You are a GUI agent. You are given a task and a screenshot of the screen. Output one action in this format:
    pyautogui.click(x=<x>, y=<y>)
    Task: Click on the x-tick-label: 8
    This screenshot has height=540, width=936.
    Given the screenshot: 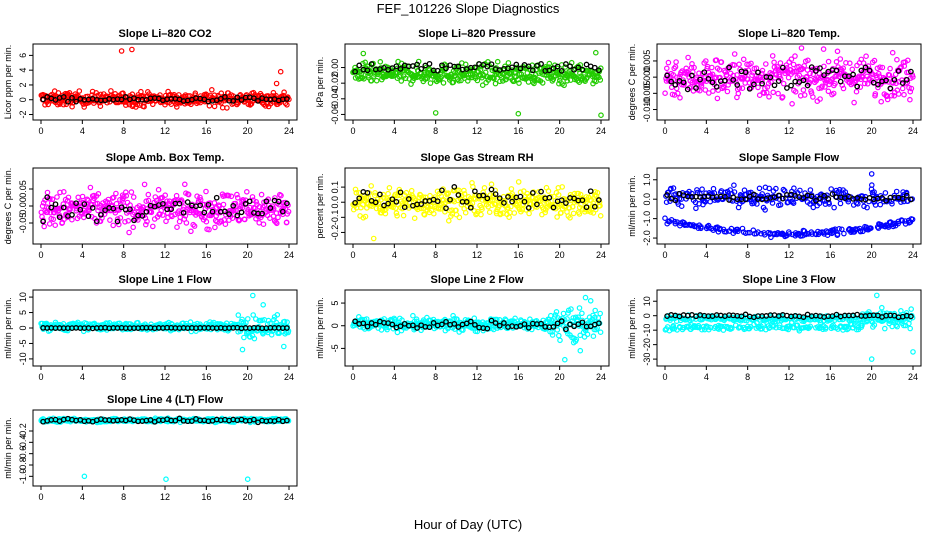 What is the action you would take?
    pyautogui.click(x=747, y=131)
    